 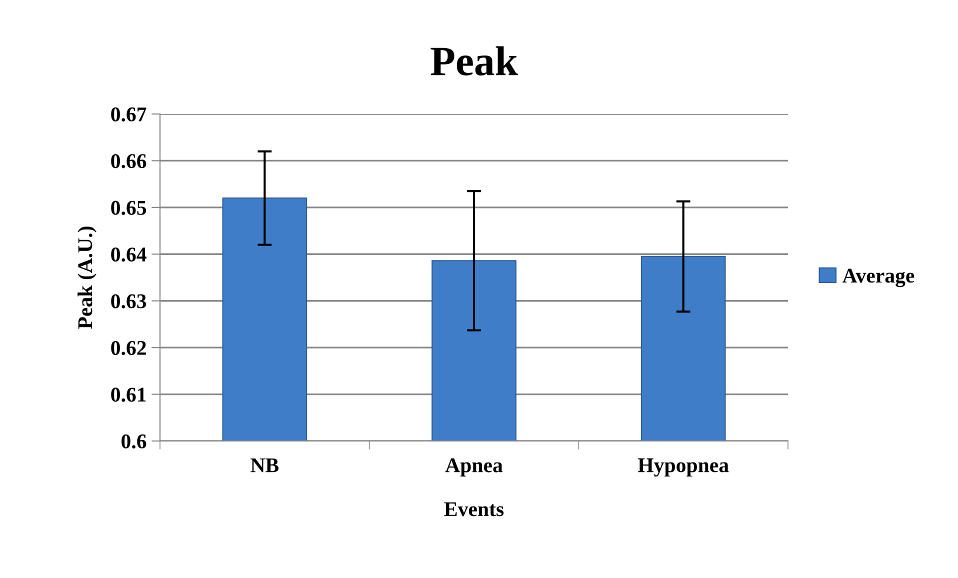 What do you see at coordinates (128, 301) in the screenshot?
I see `y-tick-label: 0.63` at bounding box center [128, 301].